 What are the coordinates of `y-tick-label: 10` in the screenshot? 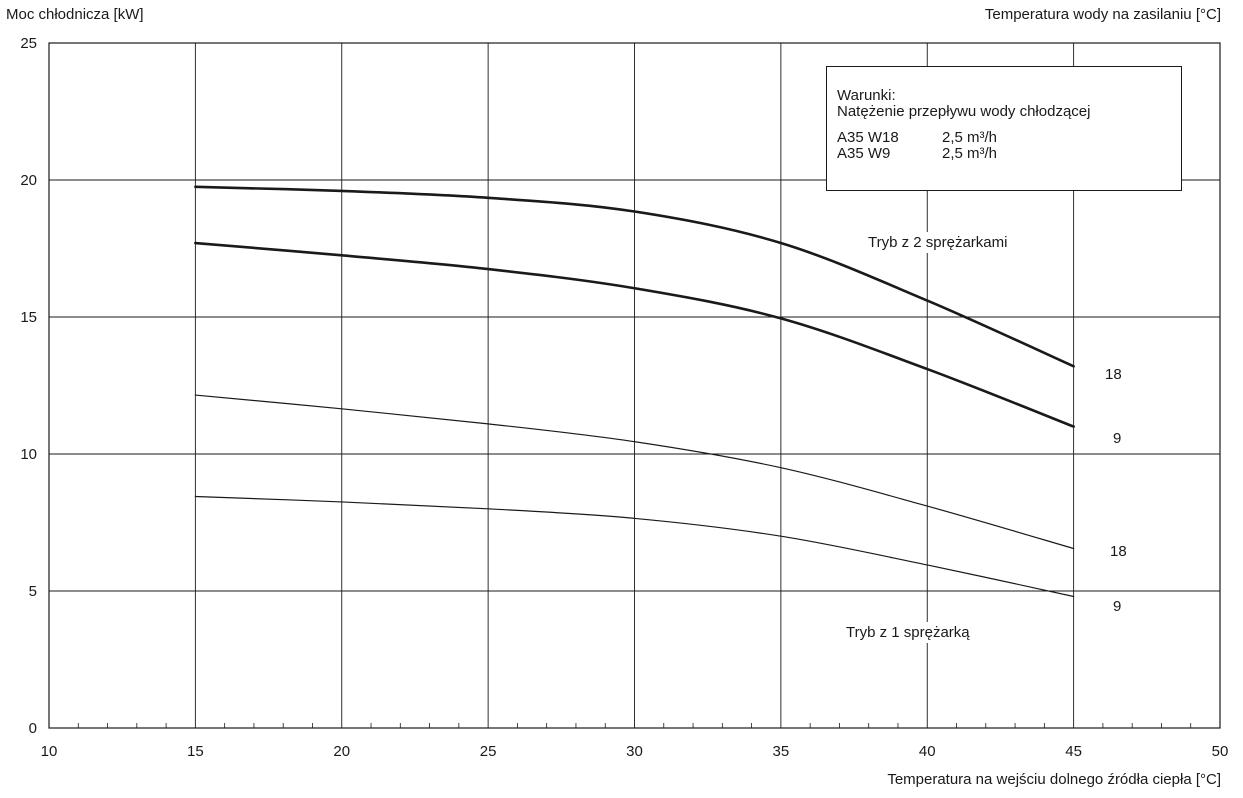 It's located at (28, 454).